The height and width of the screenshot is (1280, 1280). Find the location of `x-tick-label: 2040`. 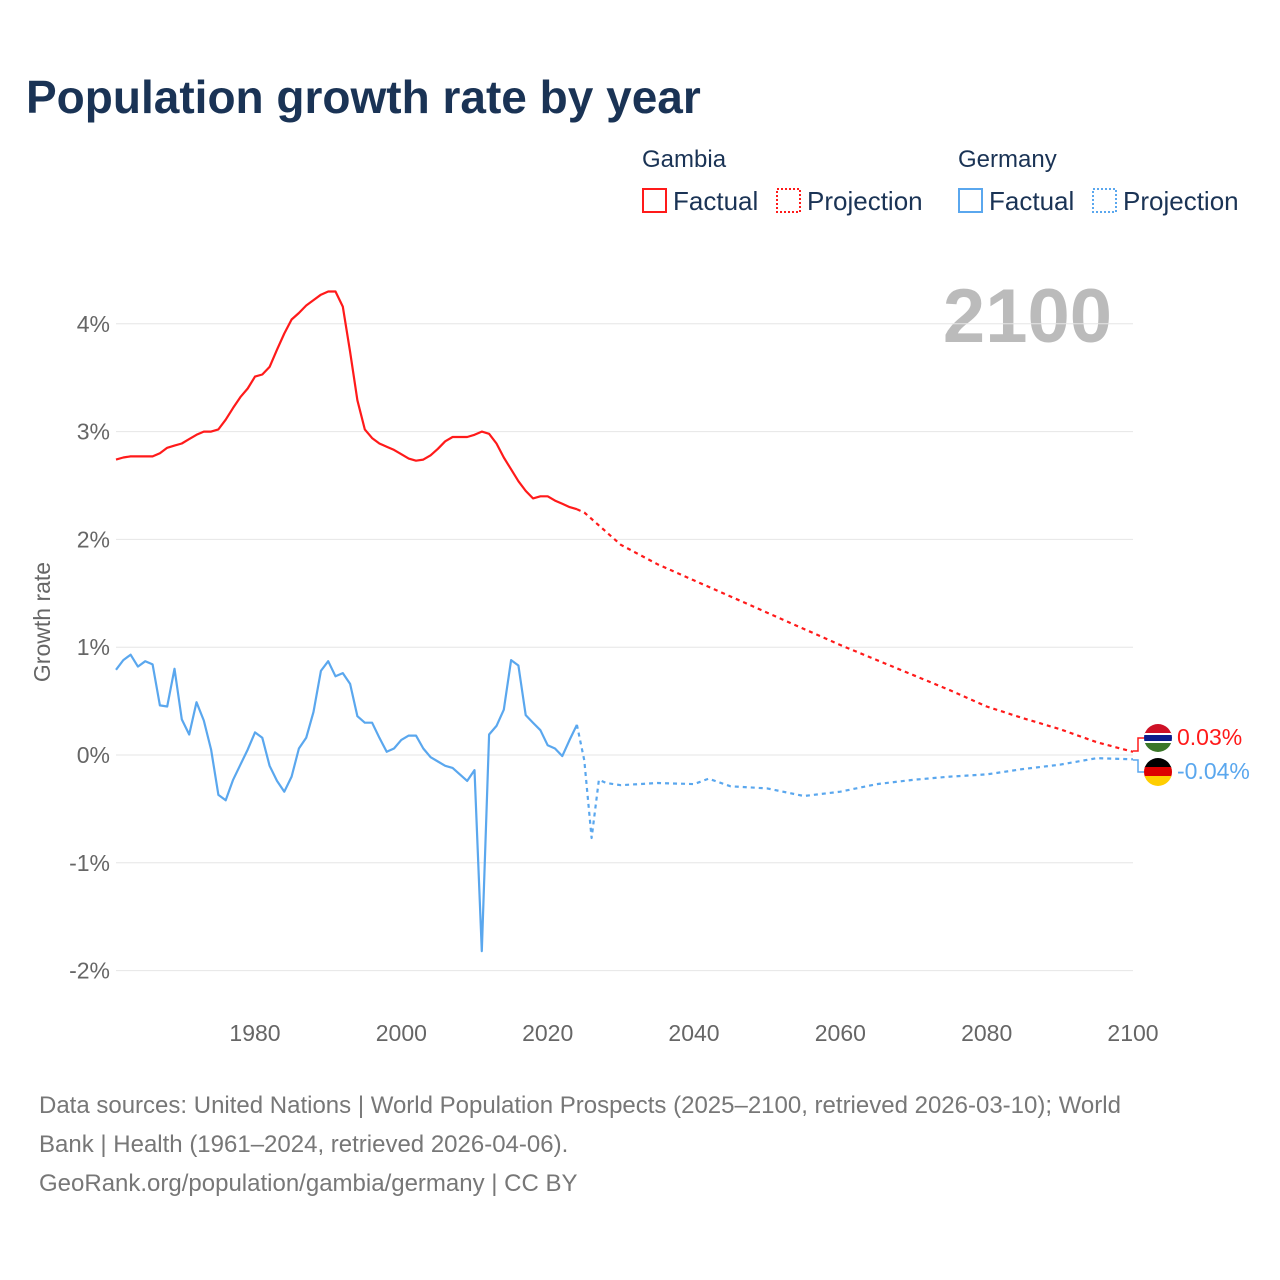

x-tick-label: 2040 is located at coordinates (693, 1033).